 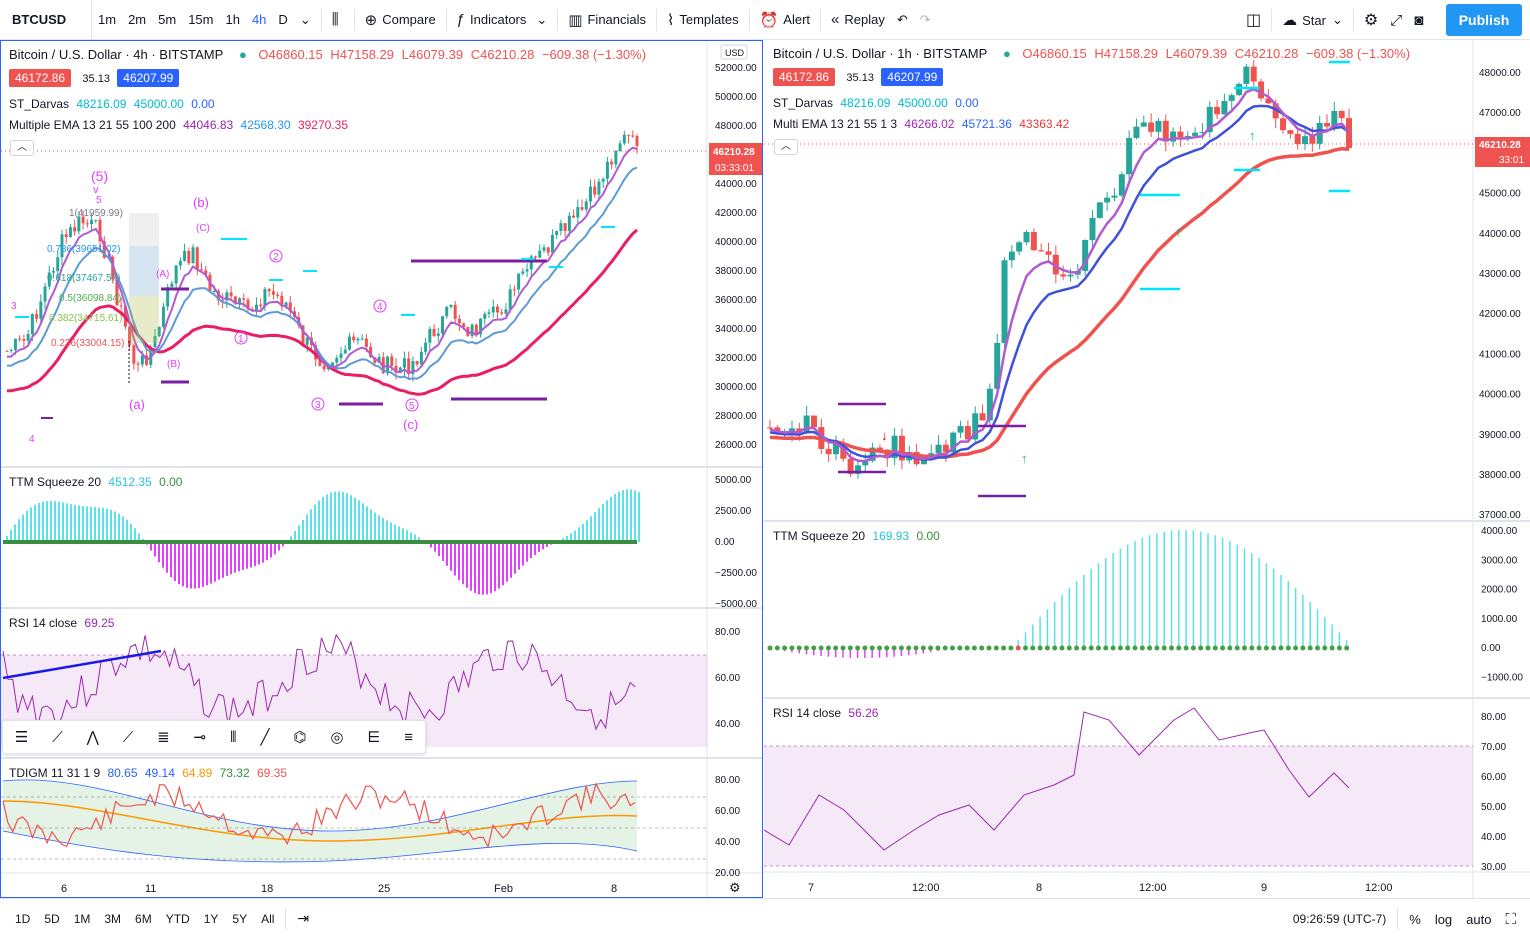 I want to click on right-darvas-legend: ST_Darvas 48216.09 45000.00 0.00, so click(x=878, y=103).